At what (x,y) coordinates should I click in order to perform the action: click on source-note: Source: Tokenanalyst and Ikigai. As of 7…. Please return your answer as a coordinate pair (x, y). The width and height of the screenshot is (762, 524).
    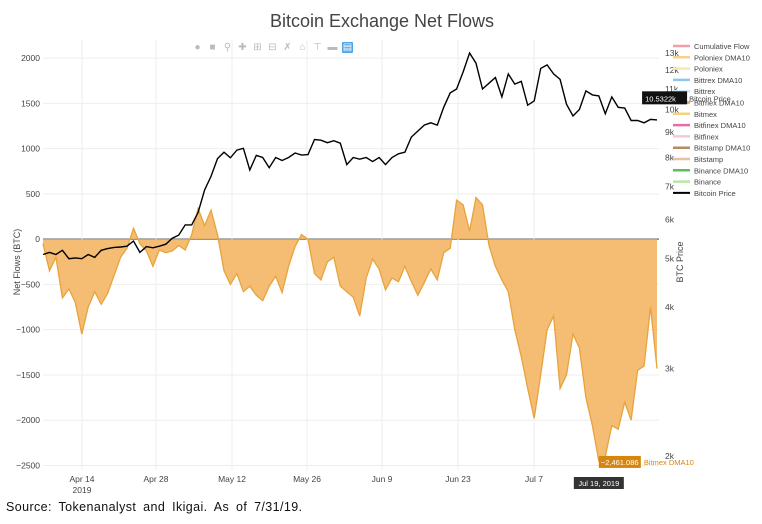
    Looking at the image, I should click on (154, 507).